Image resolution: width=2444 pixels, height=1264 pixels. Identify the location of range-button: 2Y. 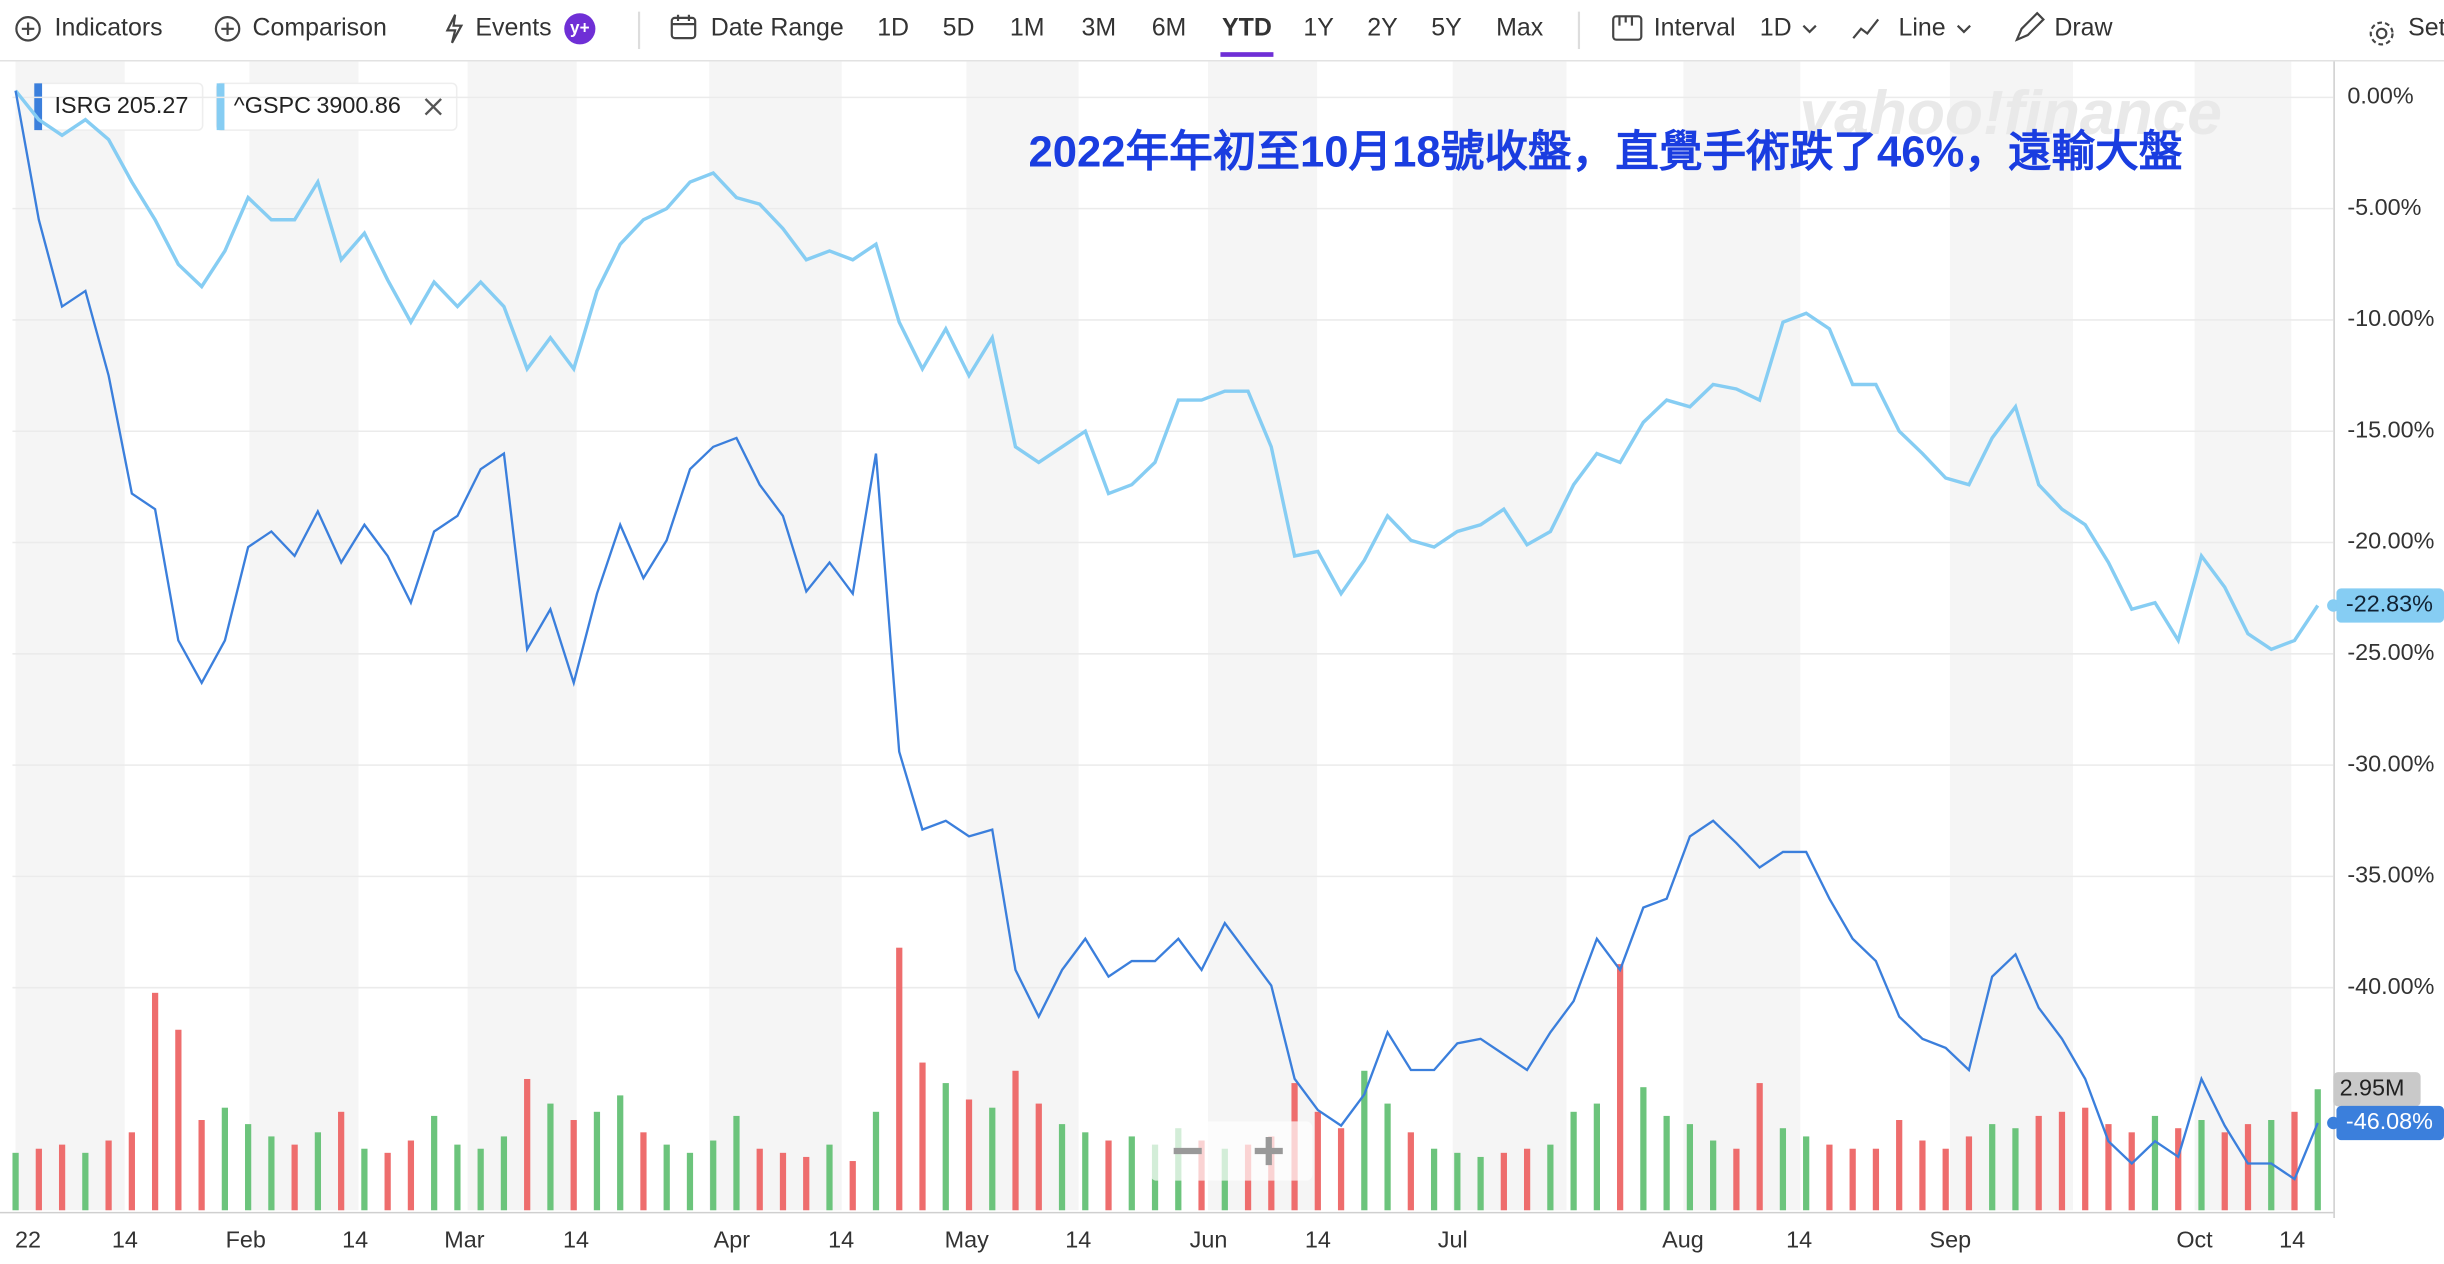
(1382, 27).